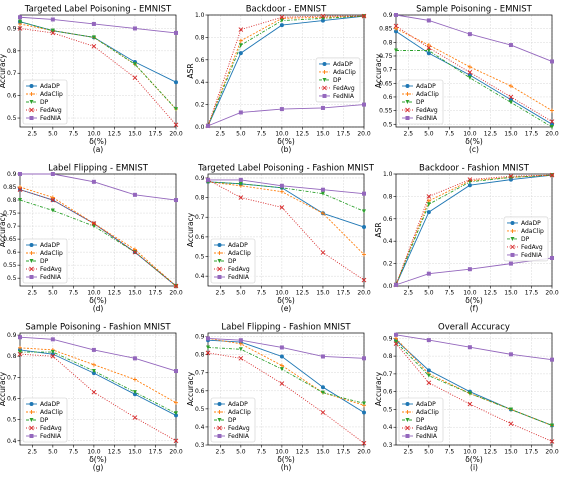 Image resolution: width=562 pixels, height=484 pixels. I want to click on series-AdaClip, so click(474, 69).